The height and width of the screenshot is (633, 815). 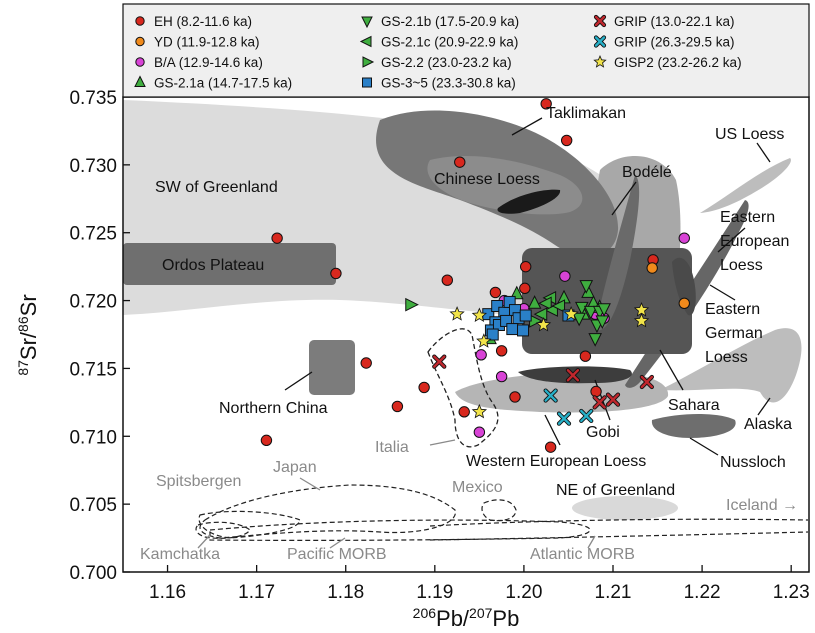 I want to click on data-point-s7-p14, so click(x=492, y=334).